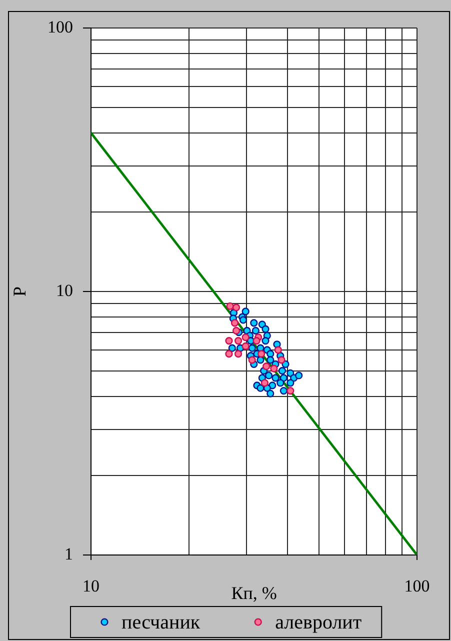 This screenshot has width=451, height=641. What do you see at coordinates (254, 592) in the screenshot?
I see `x-axis-title: Кп, %` at bounding box center [254, 592].